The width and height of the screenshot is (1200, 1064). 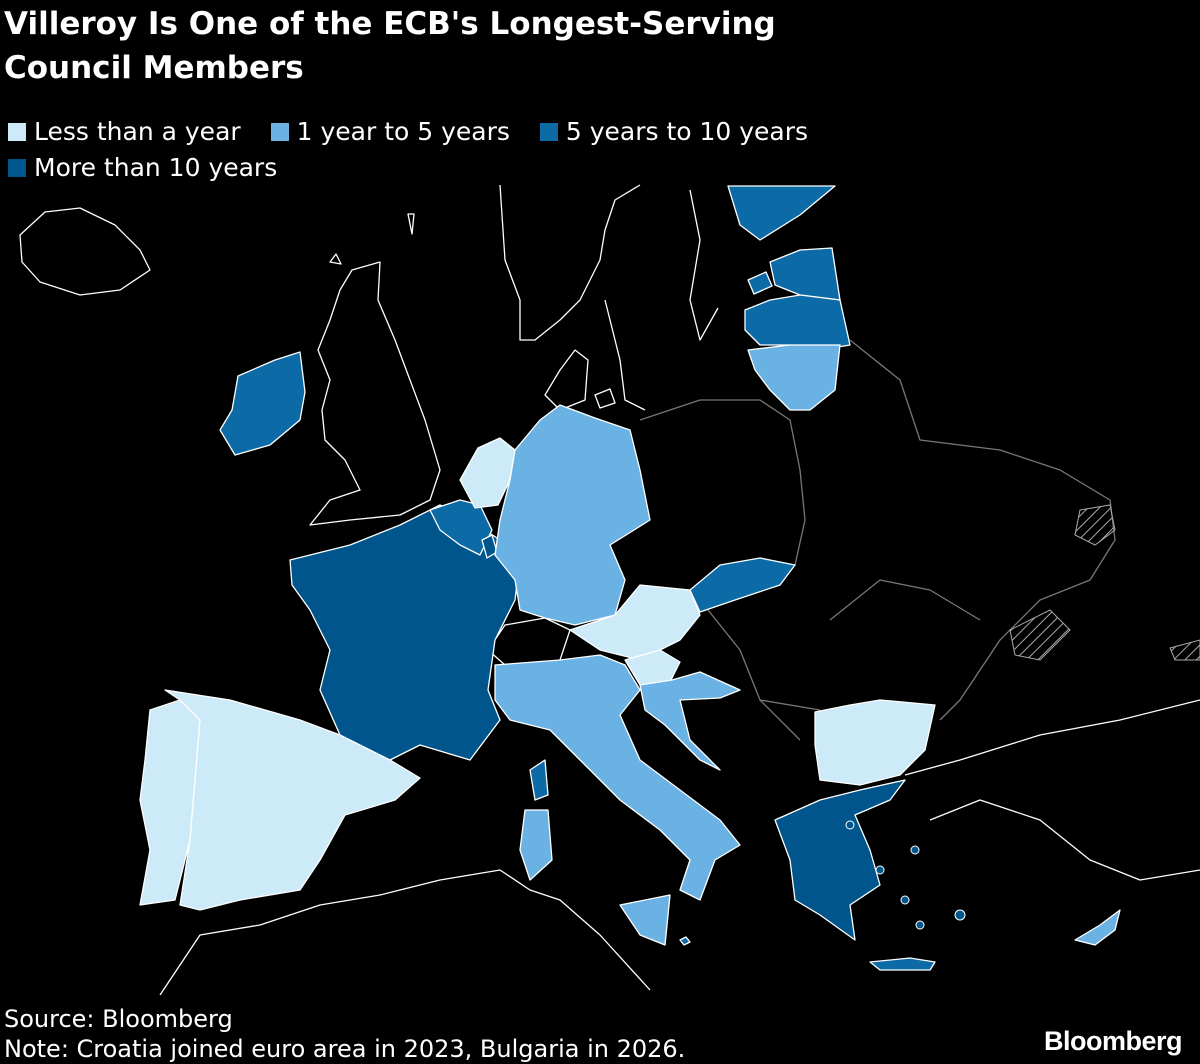 What do you see at coordinates (156, 167) in the screenshot?
I see `legend-label: More than 10 years` at bounding box center [156, 167].